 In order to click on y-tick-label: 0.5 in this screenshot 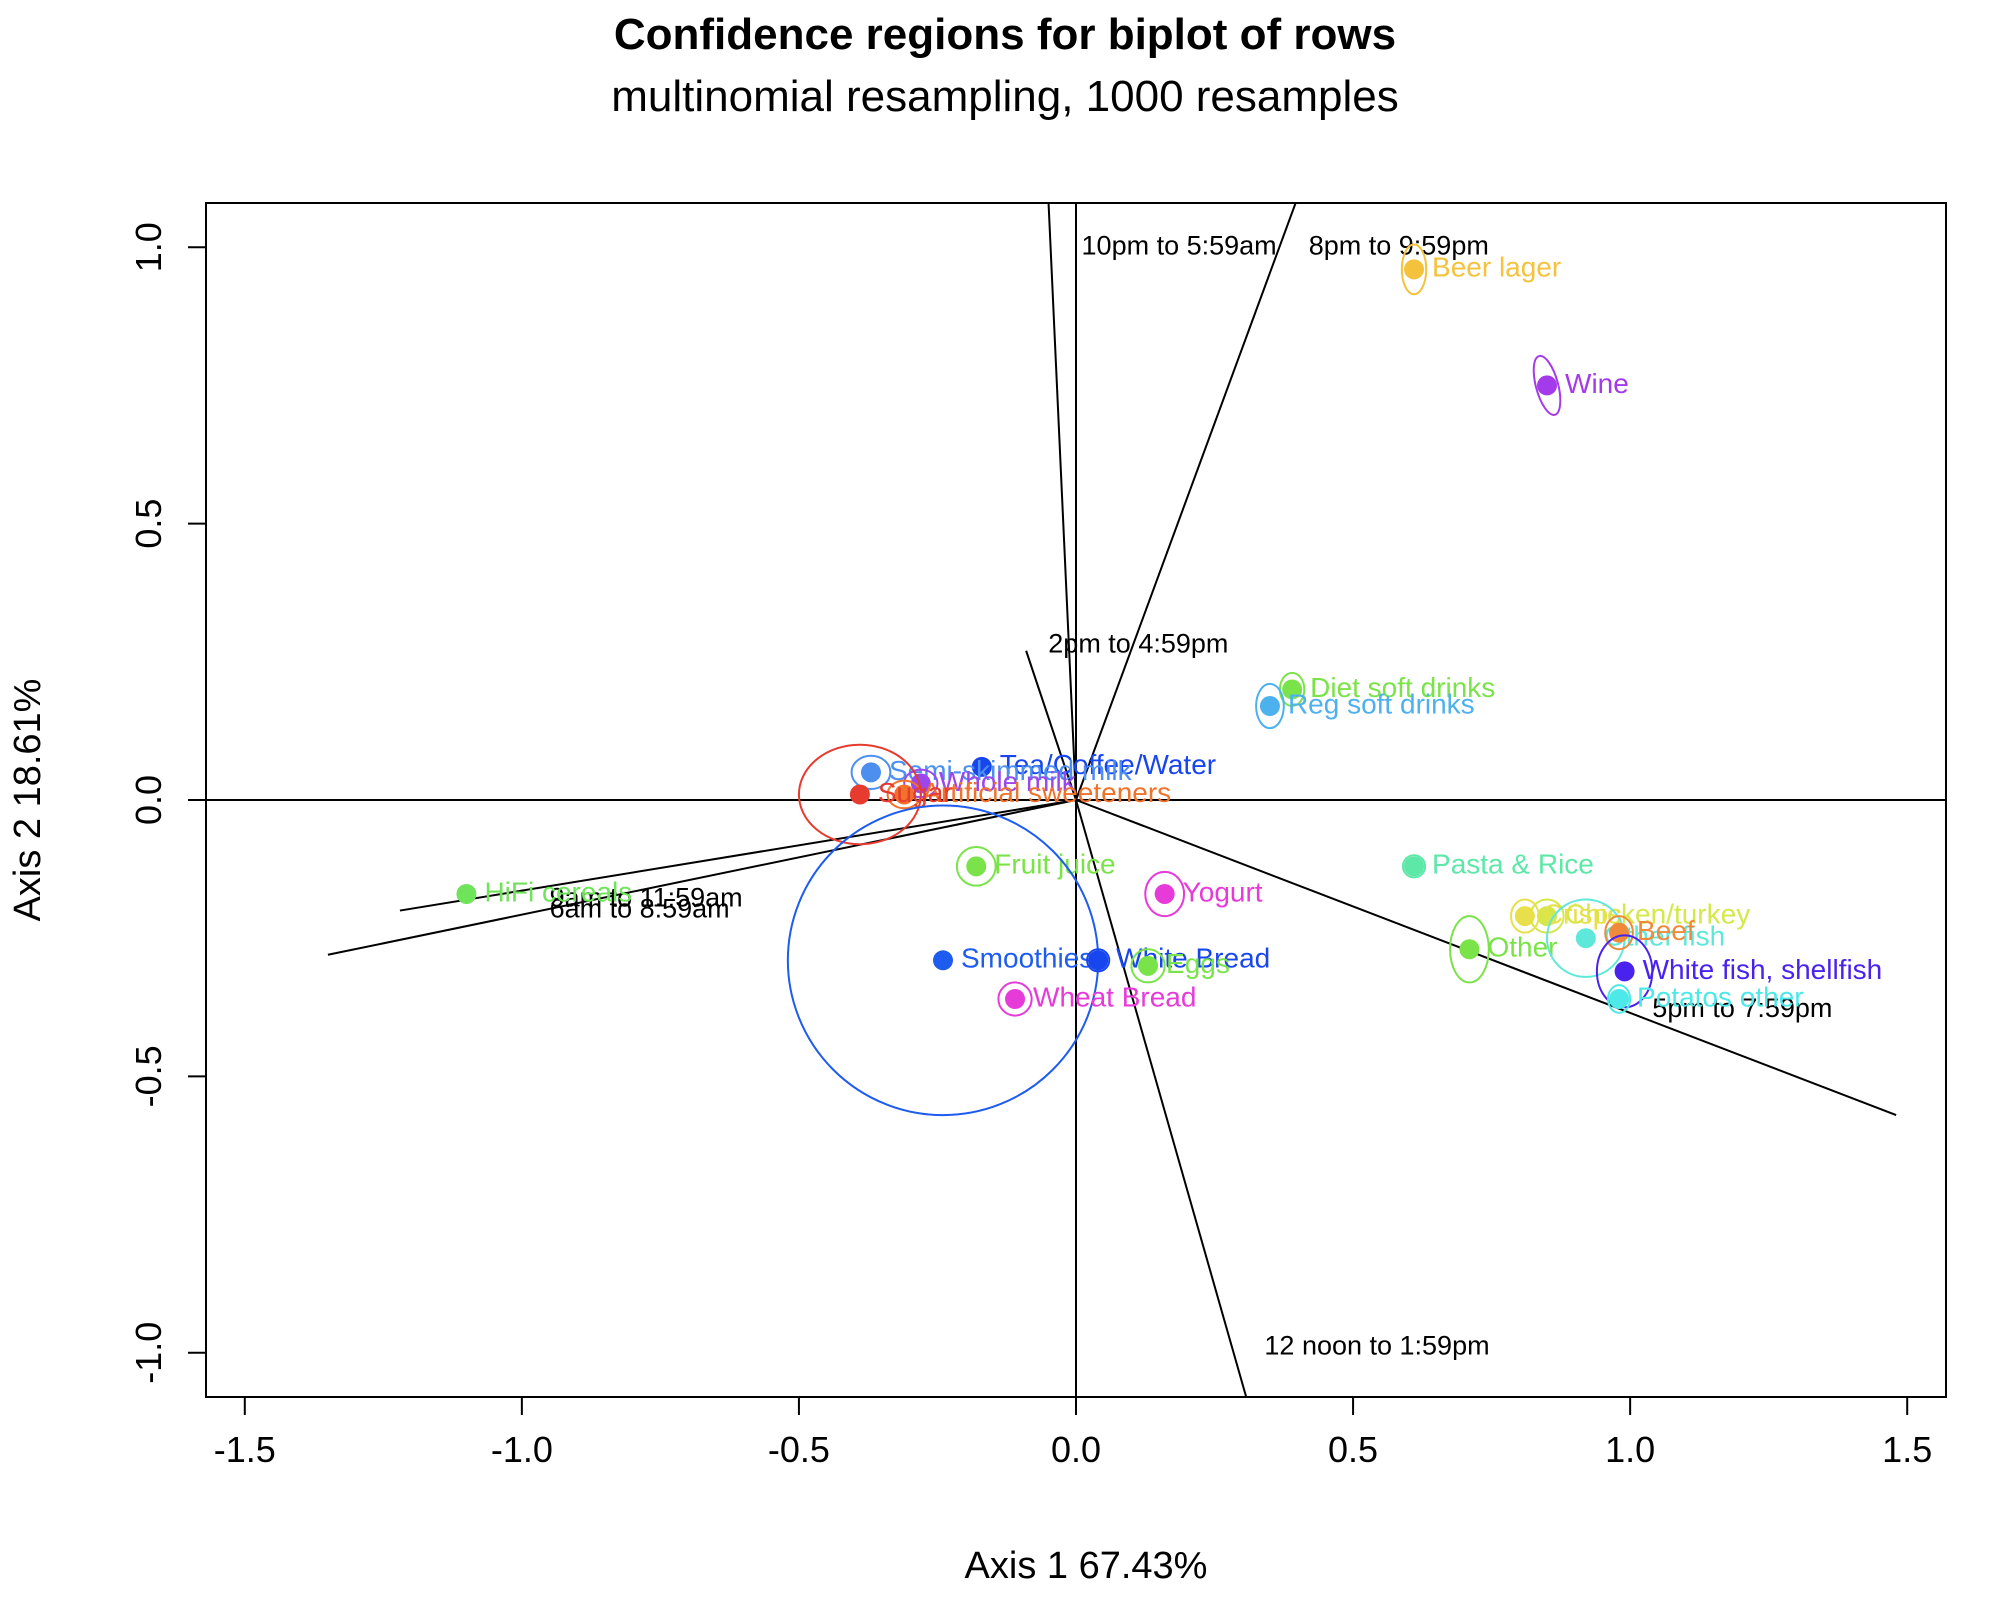, I will do `click(148, 524)`.